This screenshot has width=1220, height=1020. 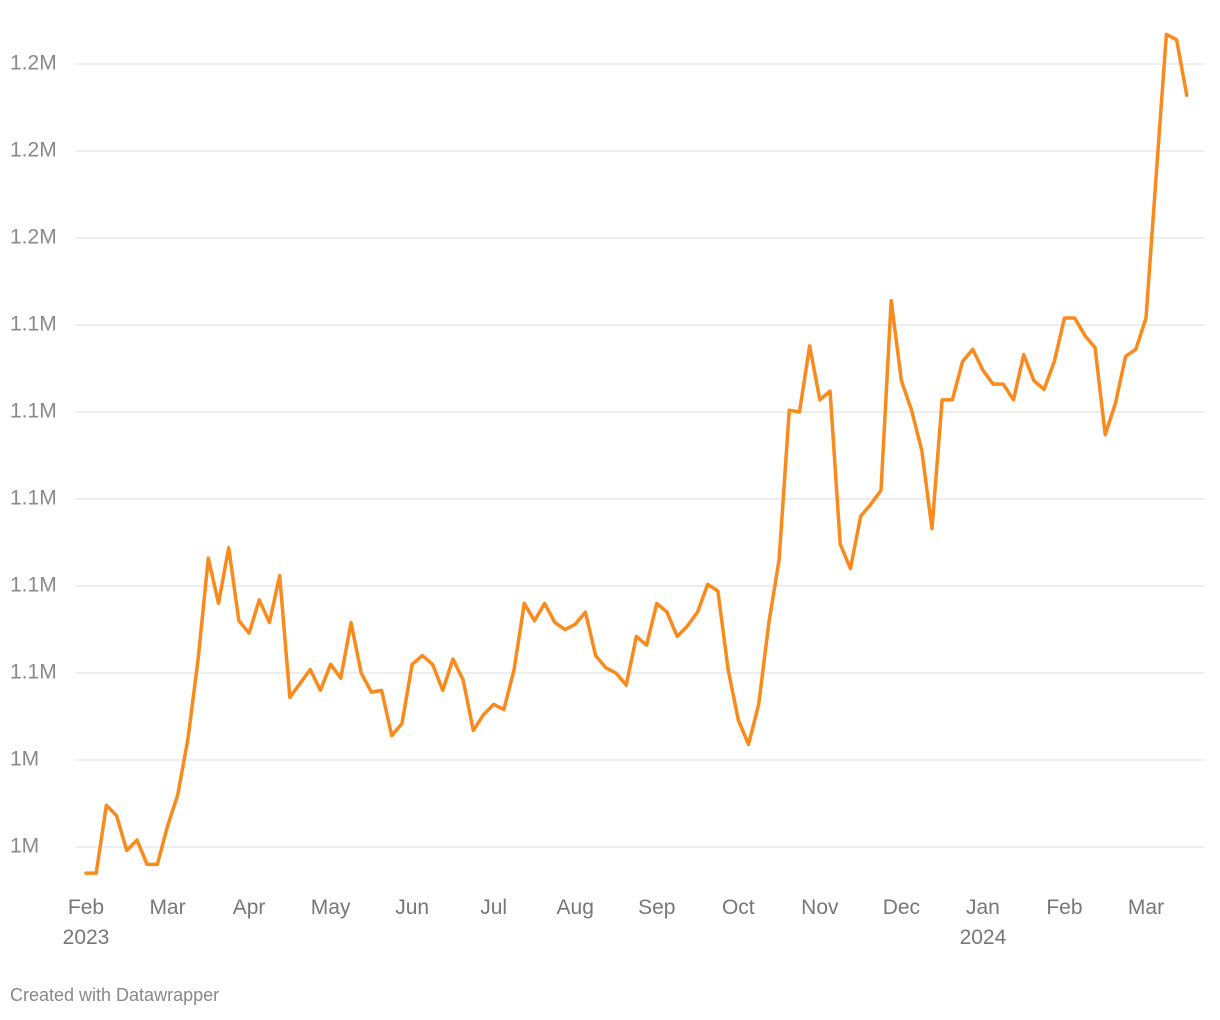 What do you see at coordinates (820, 907) in the screenshot?
I see `x-tick-label: Nov` at bounding box center [820, 907].